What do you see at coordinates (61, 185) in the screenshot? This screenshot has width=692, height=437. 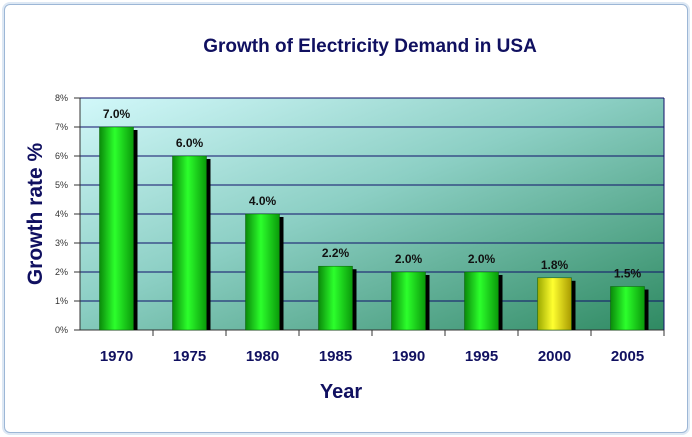 I see `y-tick-label: 5%` at bounding box center [61, 185].